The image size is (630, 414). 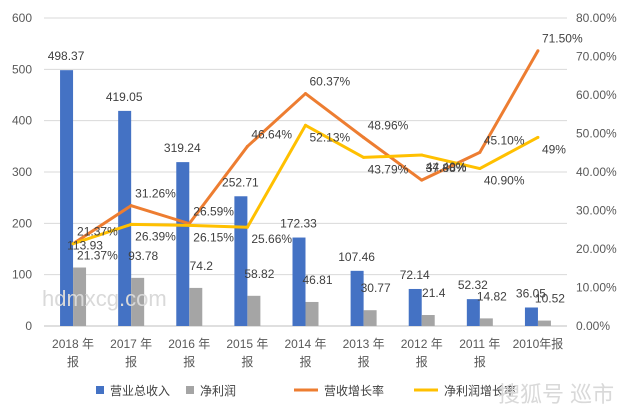 I want to click on bar-value-label: 113.93, so click(x=85, y=246).